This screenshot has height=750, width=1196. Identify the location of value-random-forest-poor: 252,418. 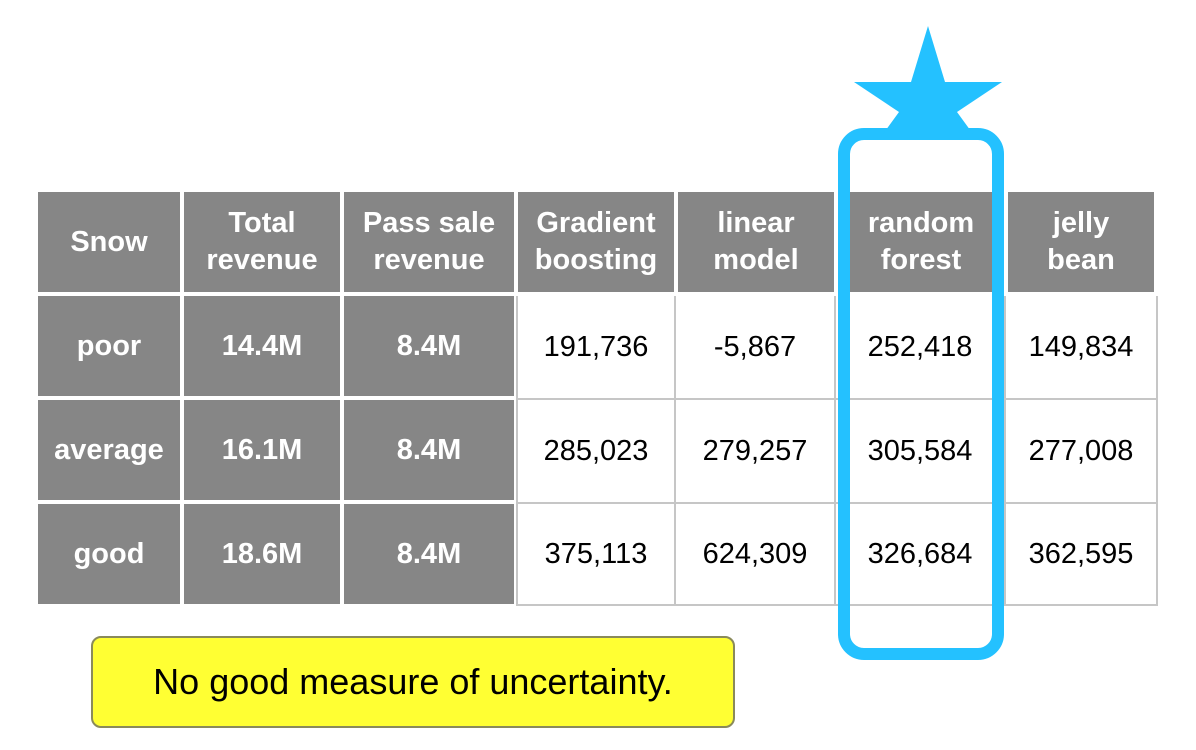
(921, 348).